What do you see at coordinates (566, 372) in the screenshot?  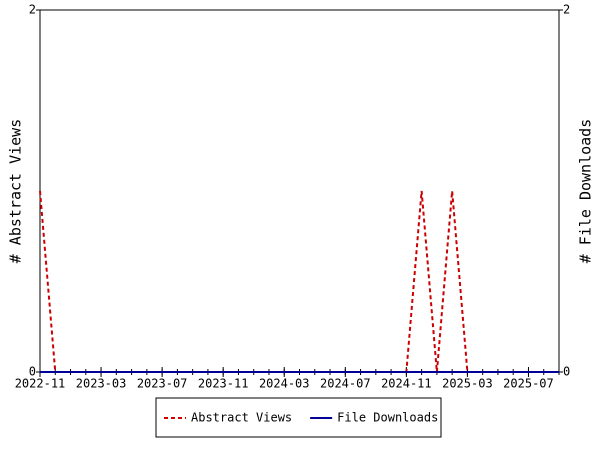 I see `y2-tick-label: 0` at bounding box center [566, 372].